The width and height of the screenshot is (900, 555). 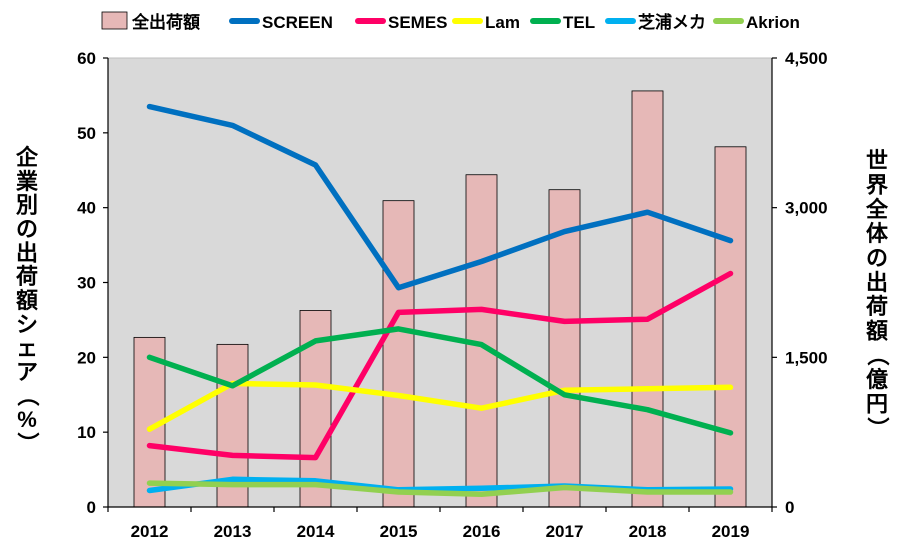 What do you see at coordinates (27, 372) in the screenshot?
I see `axis-label-char: ア` at bounding box center [27, 372].